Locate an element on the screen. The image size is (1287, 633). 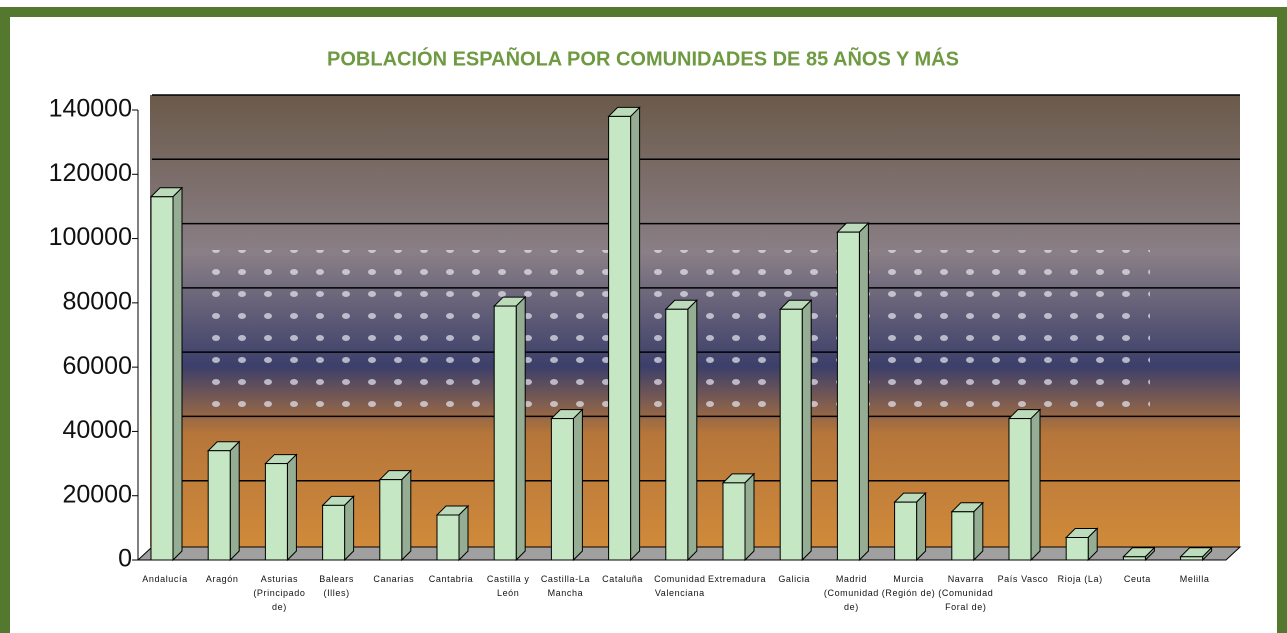
x-tick-label: Cataluña is located at coordinates (622, 579).